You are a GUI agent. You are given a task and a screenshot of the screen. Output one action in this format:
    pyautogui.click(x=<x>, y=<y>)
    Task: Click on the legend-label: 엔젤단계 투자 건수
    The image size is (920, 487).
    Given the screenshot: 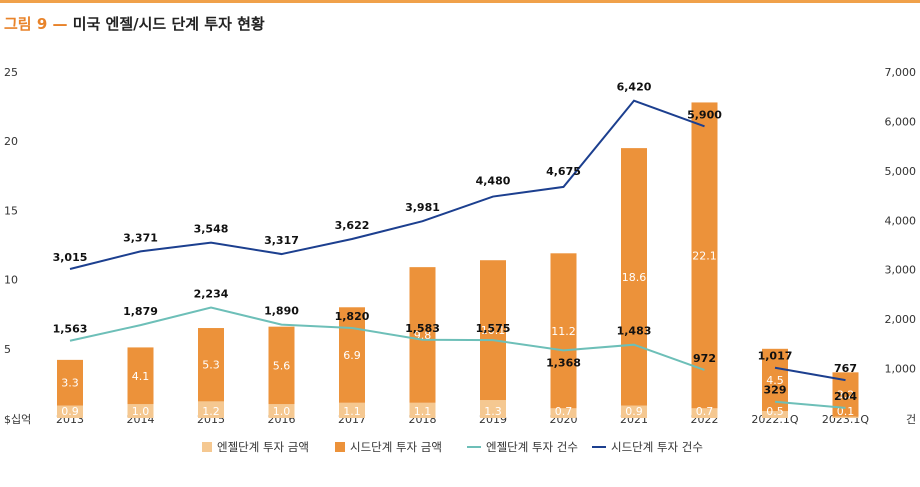 What is the action you would take?
    pyautogui.click(x=532, y=447)
    